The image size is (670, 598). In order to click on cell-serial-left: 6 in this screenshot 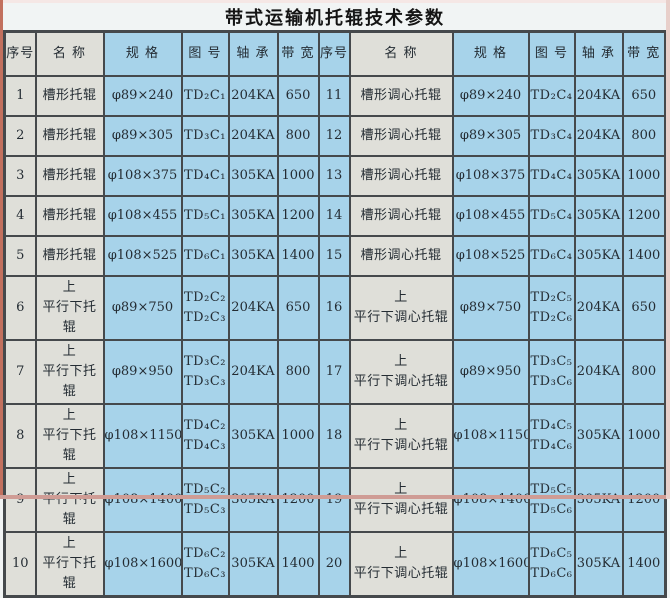, I will do `click(20, 308)`.